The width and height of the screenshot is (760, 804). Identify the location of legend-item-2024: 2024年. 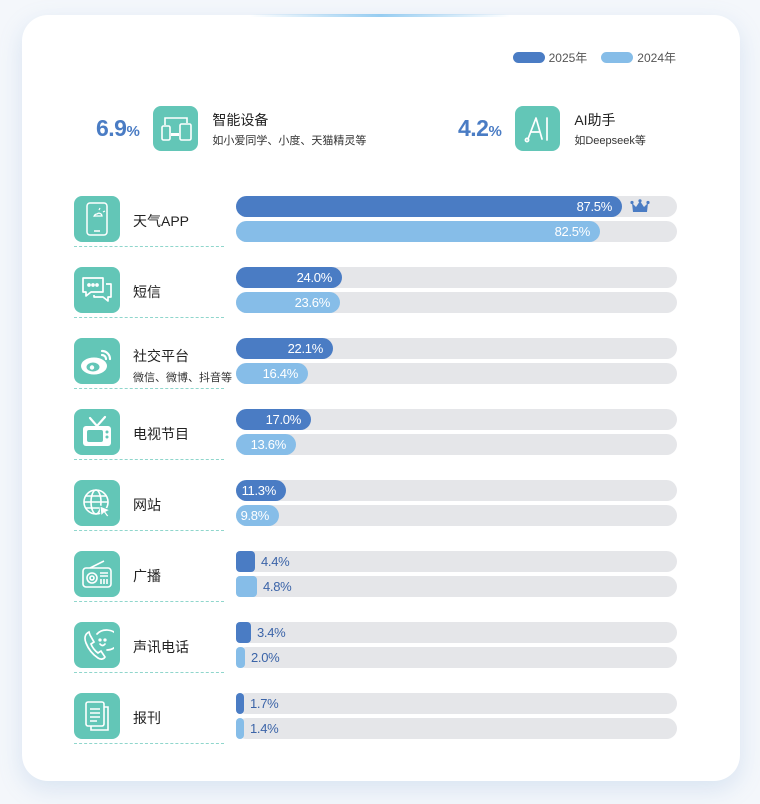
(638, 57).